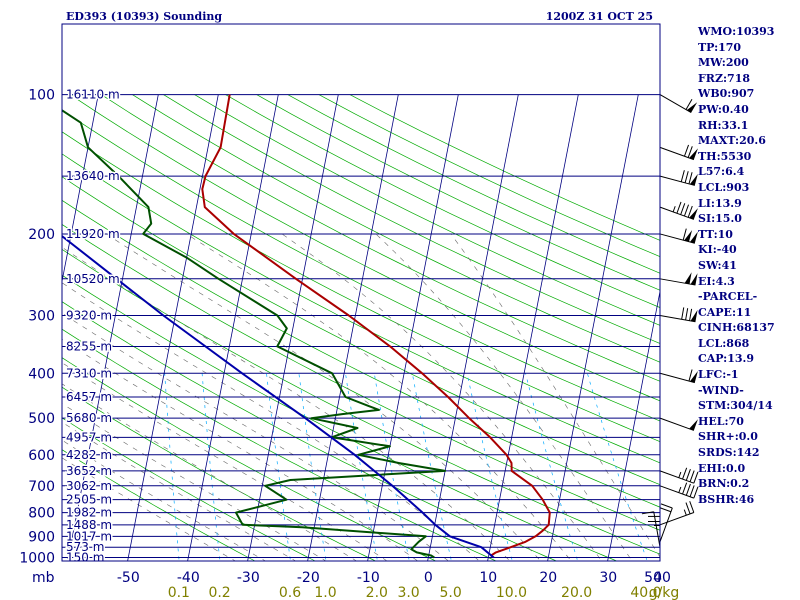 The width and height of the screenshot is (800, 600). I want to click on height-label: 6457 m, so click(89, 397).